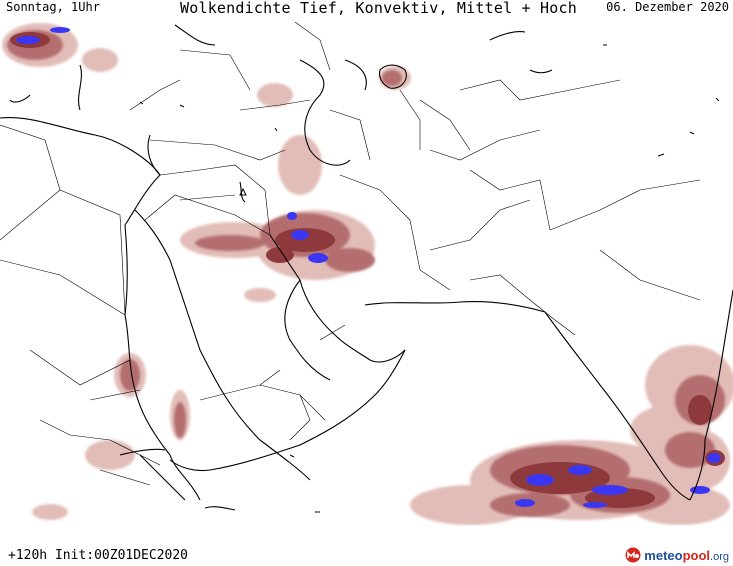  Describe the element at coordinates (719, 556) in the screenshot. I see `brand-part-org: .org` at that location.